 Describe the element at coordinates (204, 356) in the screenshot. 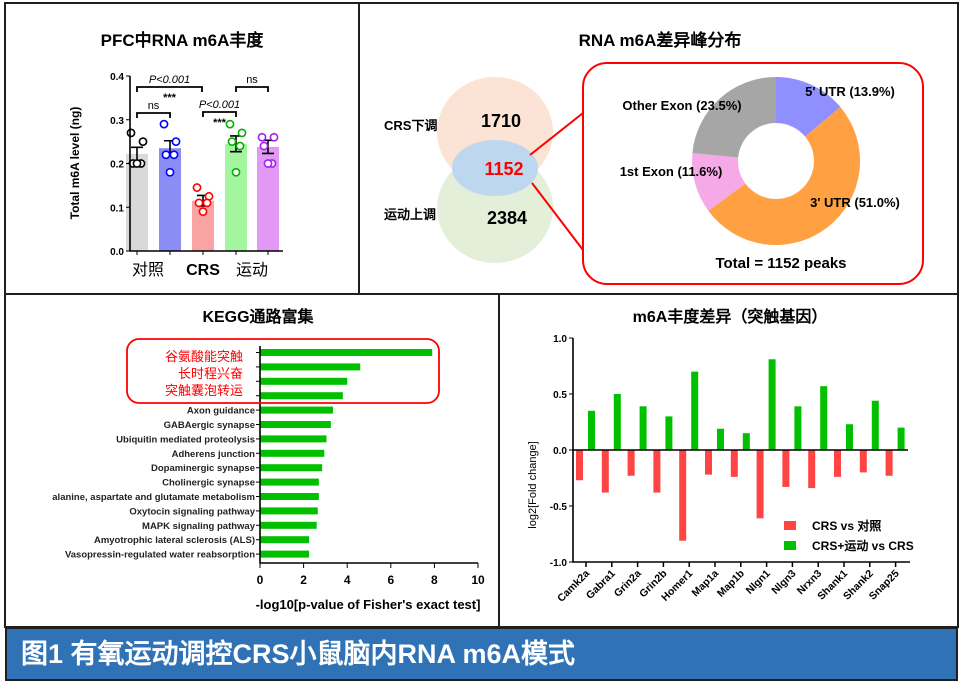

I see `highlight-label: 谷氨酸能突触` at that location.